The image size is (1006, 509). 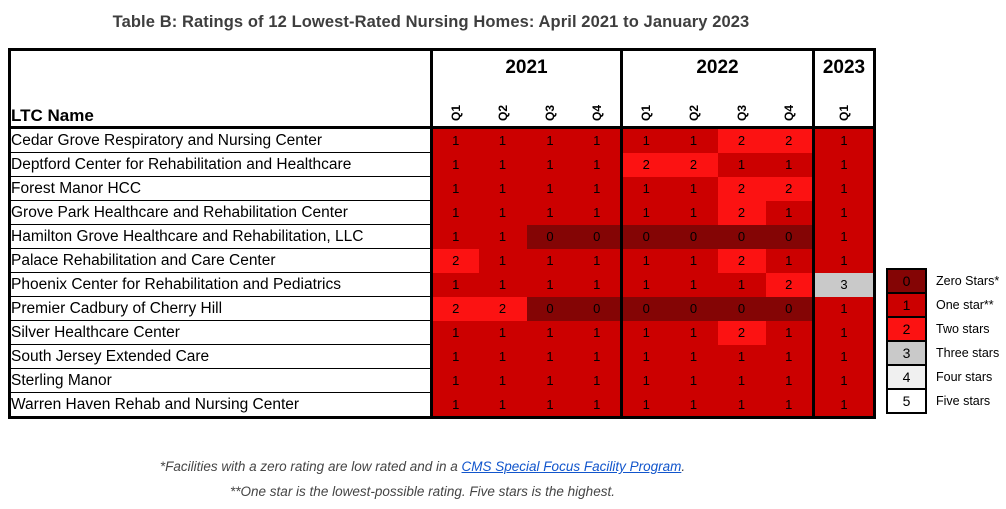 I want to click on legend-item: 5 Five stars, so click(x=942, y=401).